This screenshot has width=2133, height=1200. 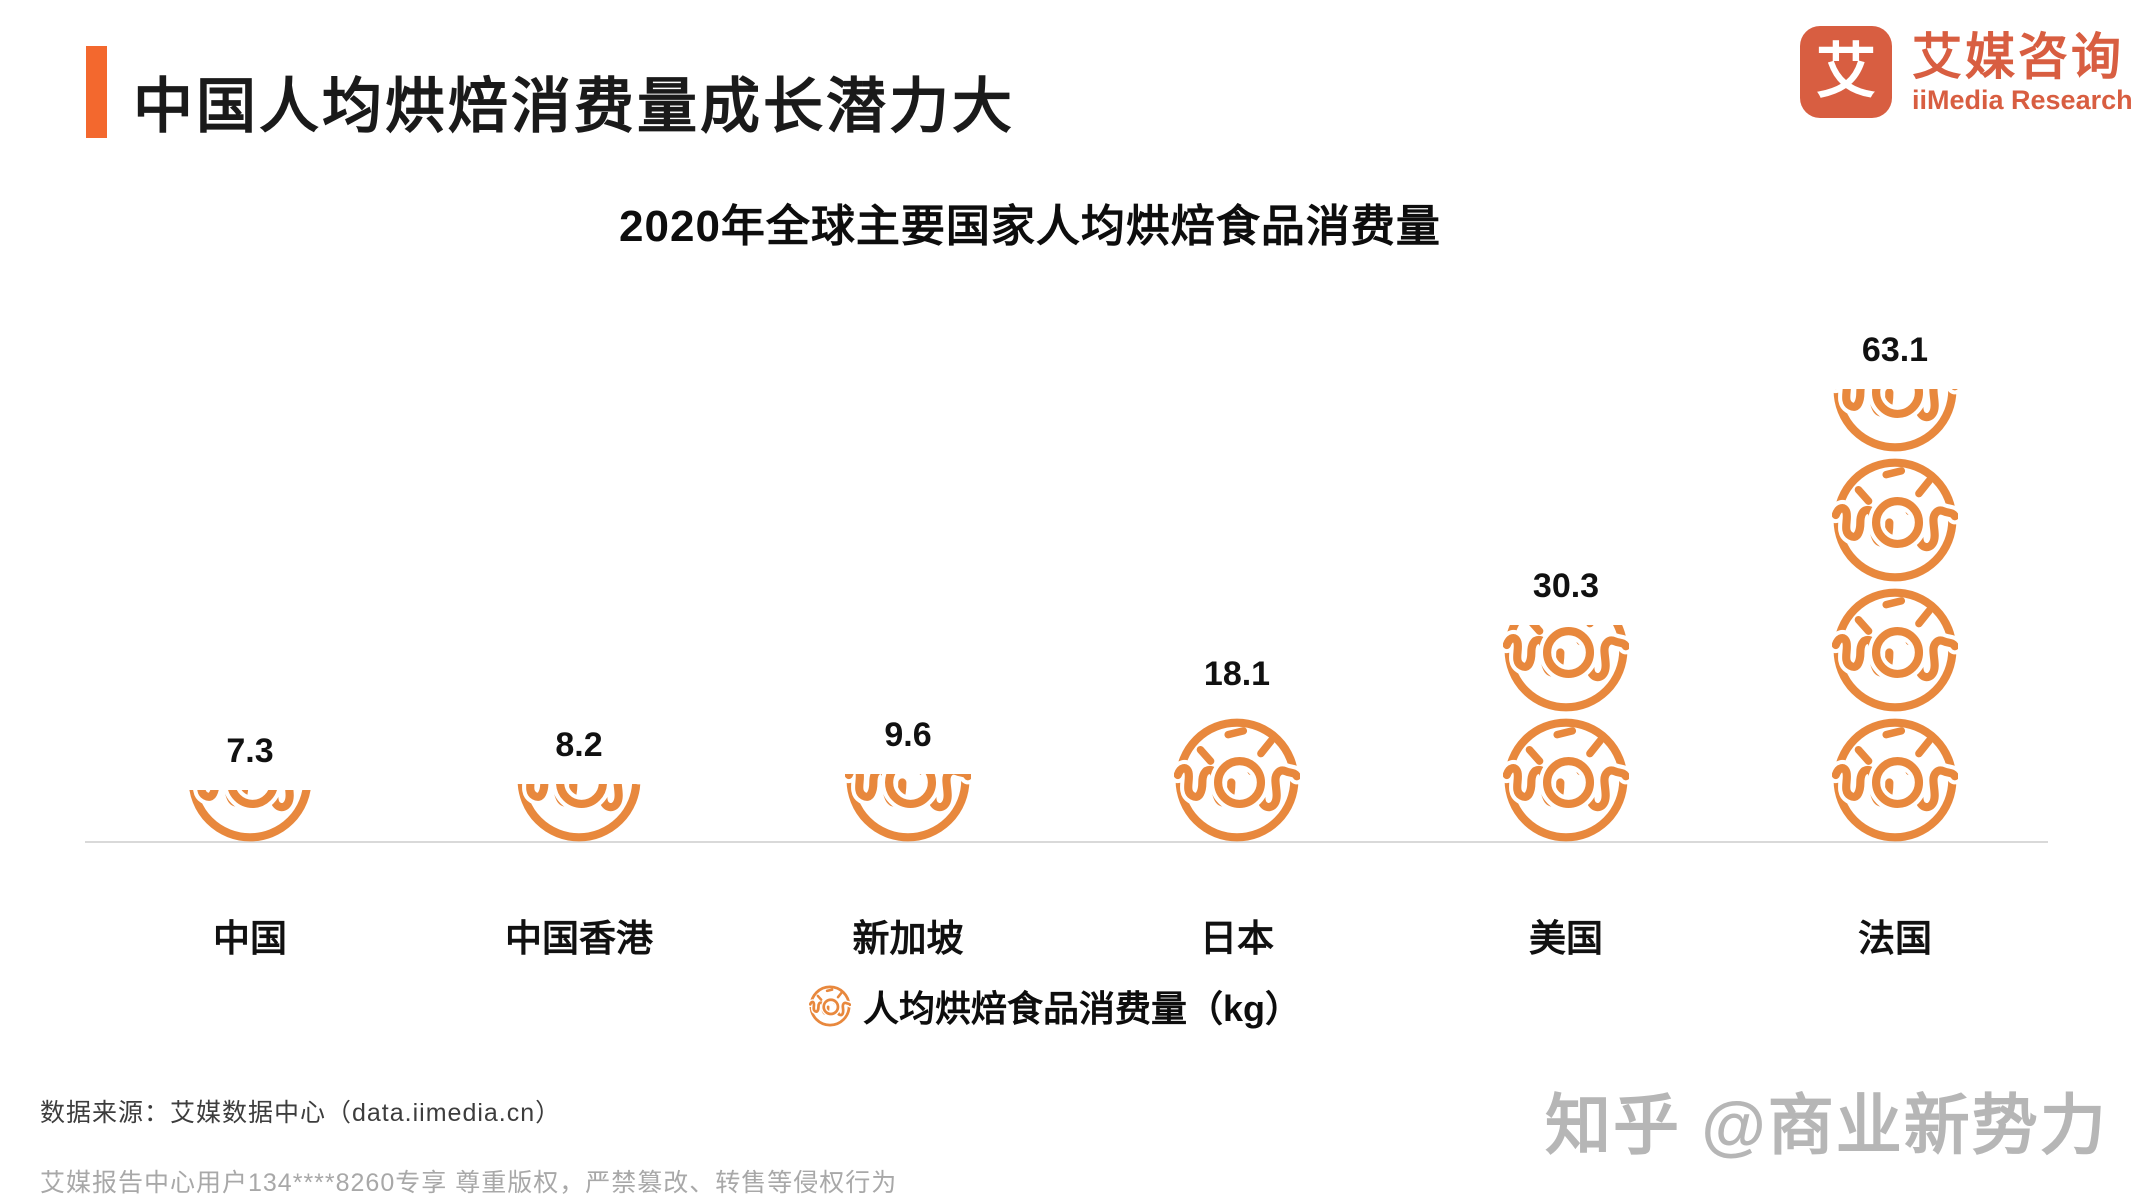 I want to click on value-label: 18.1, so click(x=1237, y=674).